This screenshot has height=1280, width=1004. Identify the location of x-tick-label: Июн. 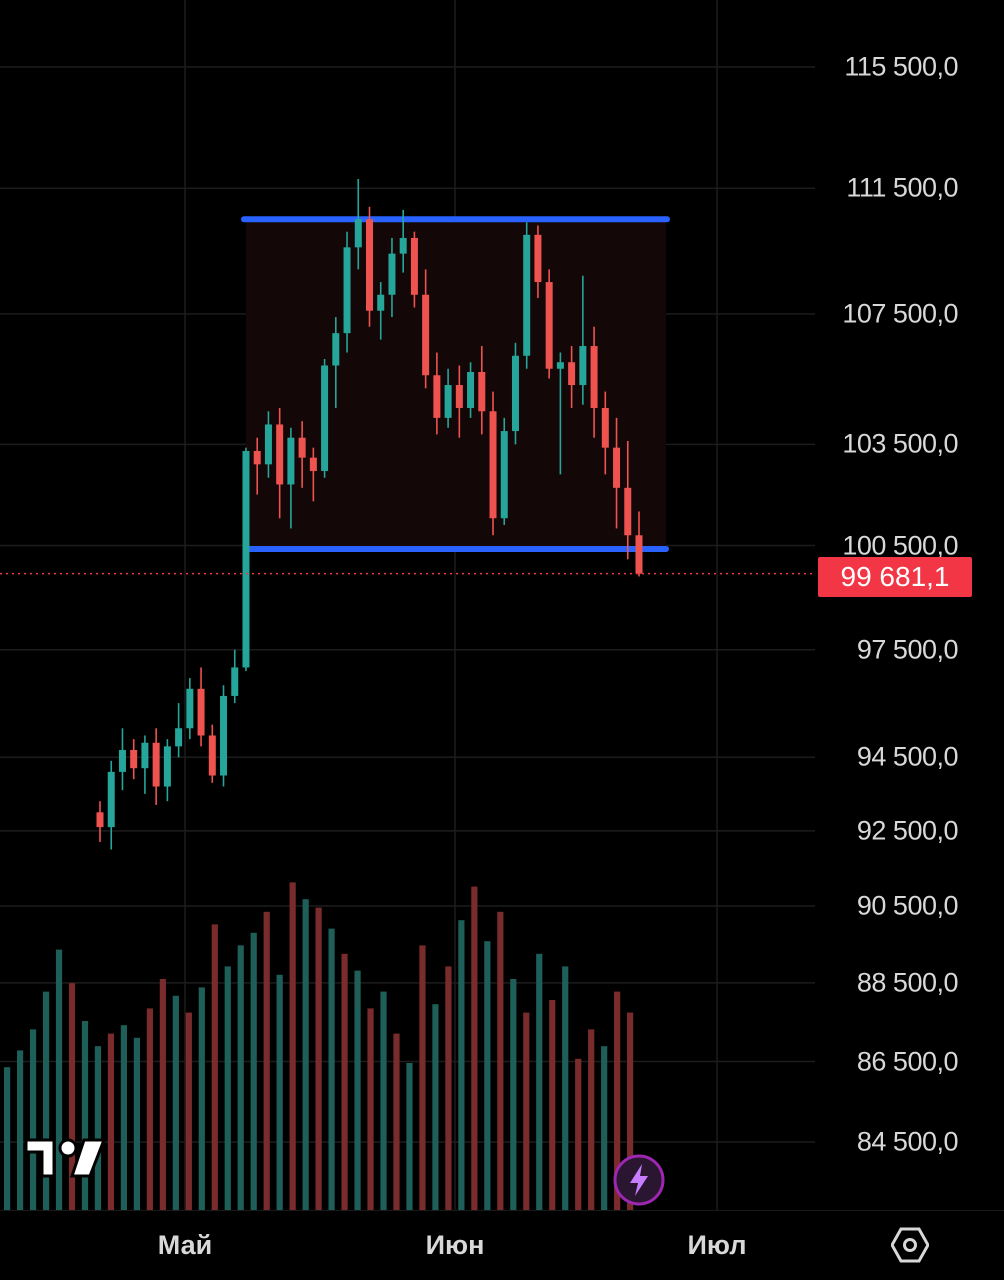
(455, 1245).